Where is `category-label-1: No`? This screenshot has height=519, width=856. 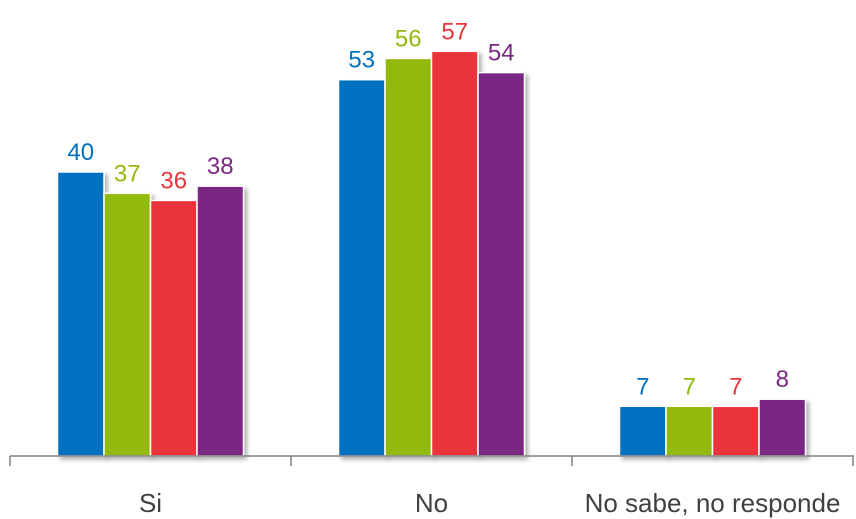
category-label-1: No is located at coordinates (431, 503).